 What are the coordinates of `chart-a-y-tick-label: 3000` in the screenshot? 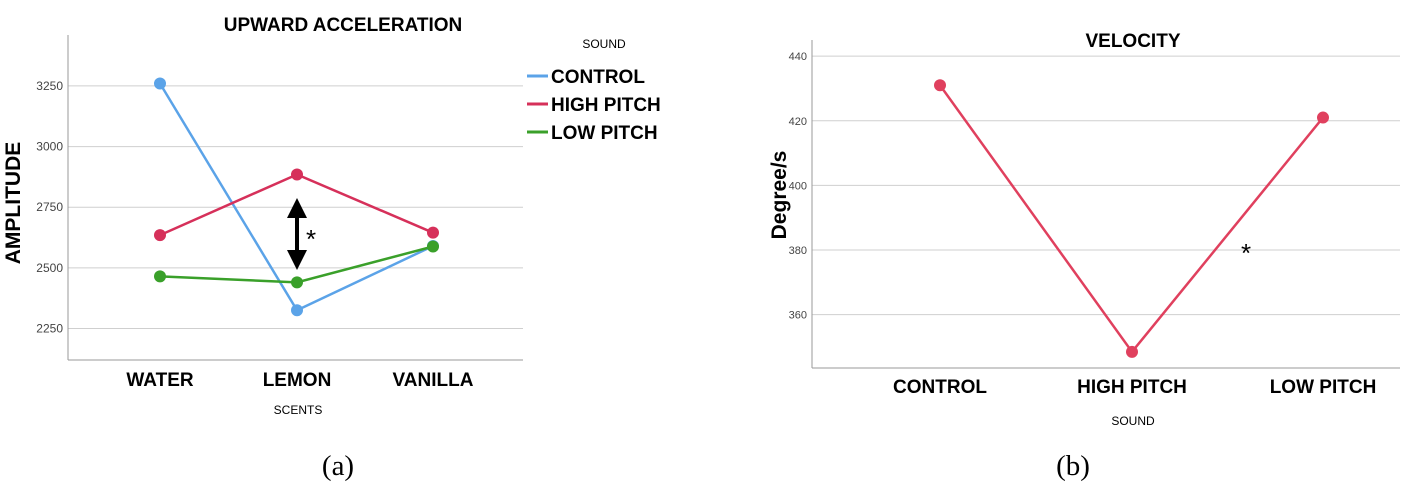 It's located at (49, 147).